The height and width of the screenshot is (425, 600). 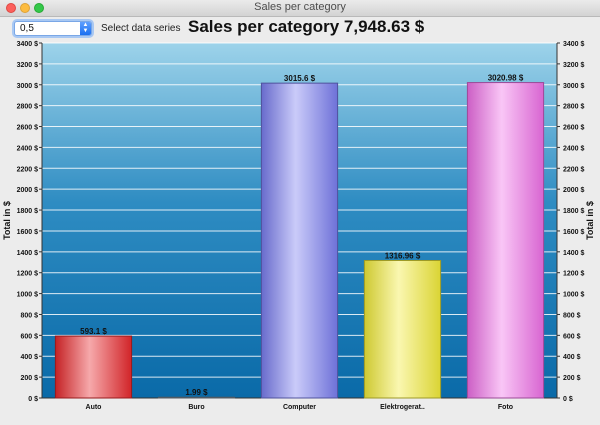 What do you see at coordinates (28, 86) in the screenshot?
I see `y-tick-label-left: 3000 $` at bounding box center [28, 86].